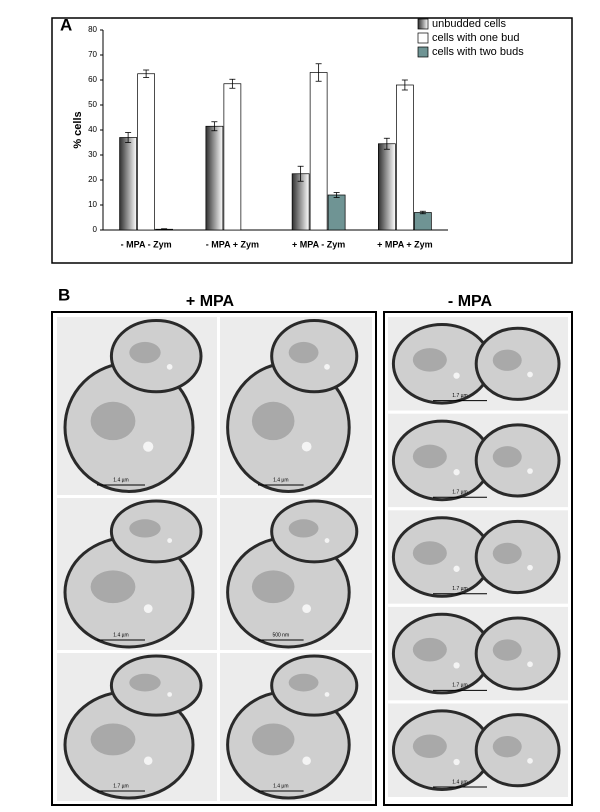 The image size is (600, 812). I want to click on y-tick-label: 10, so click(92, 204).